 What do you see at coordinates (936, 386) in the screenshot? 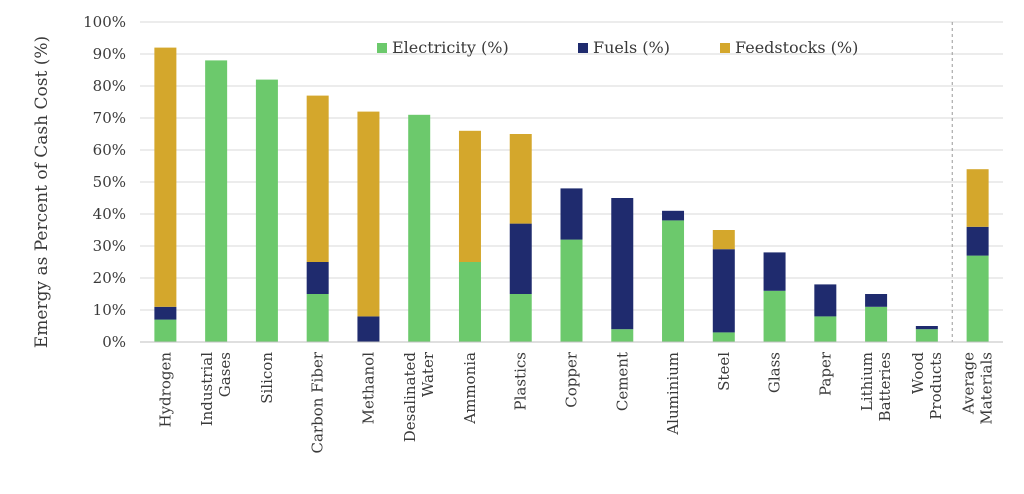
I see `category-label: Products` at bounding box center [936, 386].